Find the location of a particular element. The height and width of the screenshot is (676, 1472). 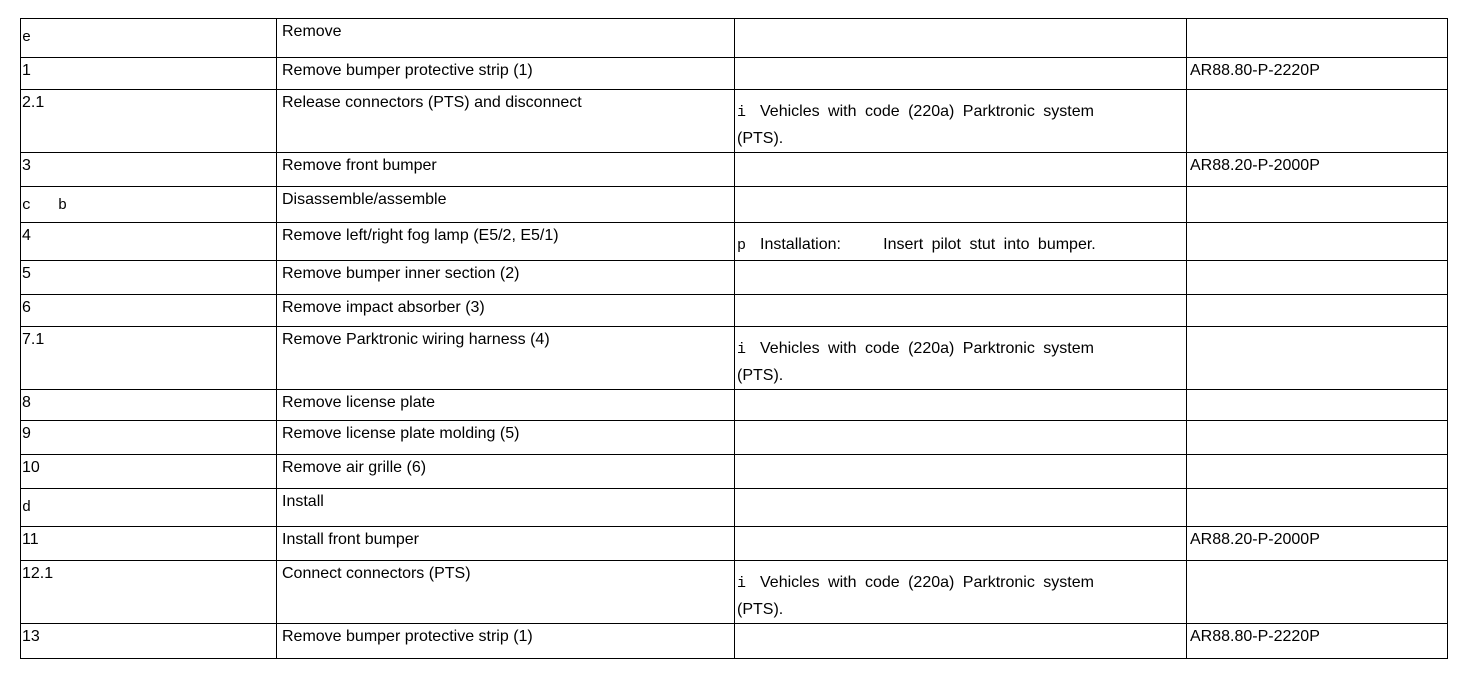

table-row: d Install is located at coordinates (734, 507).